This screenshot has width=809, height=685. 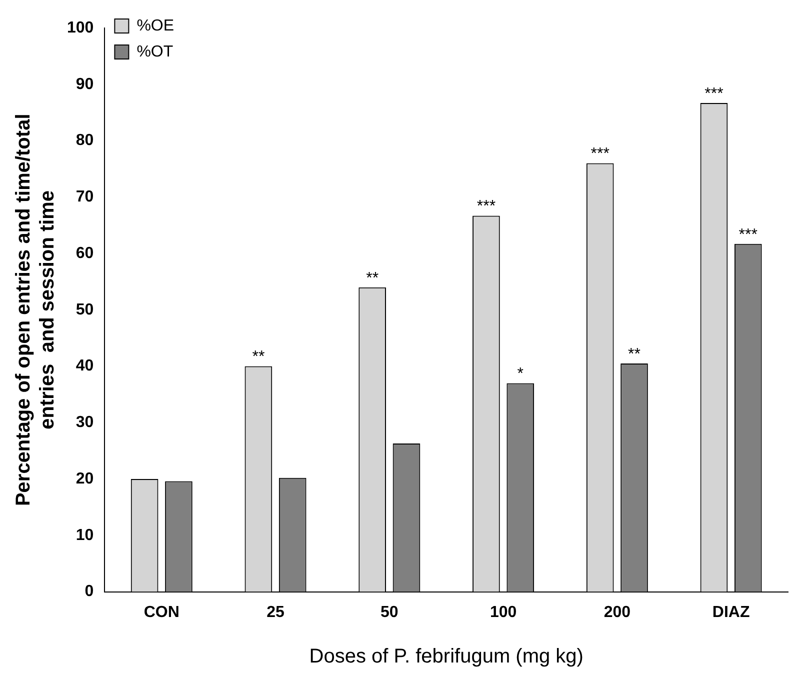 What do you see at coordinates (446, 657) in the screenshot?
I see `x-axis-title: Doses of P. febrifugum (mg kg)` at bounding box center [446, 657].